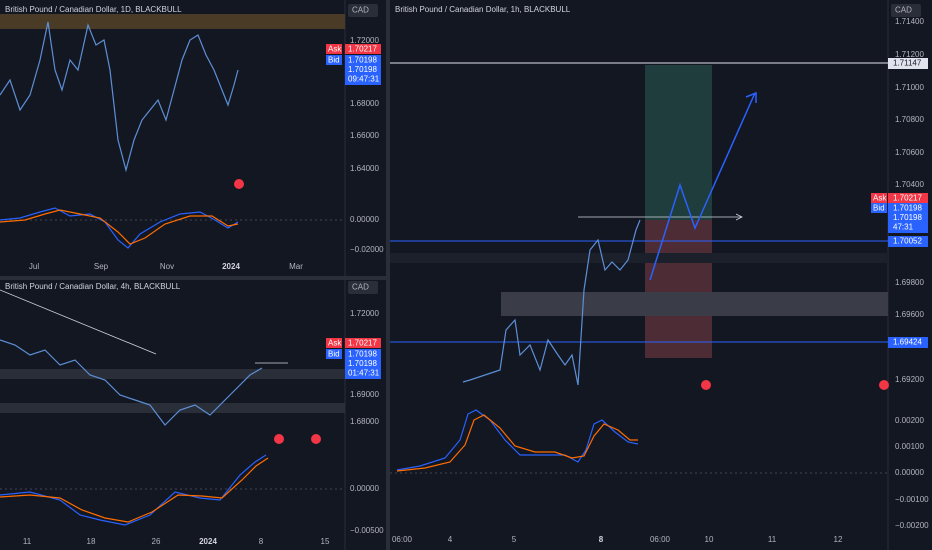  What do you see at coordinates (909, 54) in the screenshot?
I see `price-label: 1.71200` at bounding box center [909, 54].